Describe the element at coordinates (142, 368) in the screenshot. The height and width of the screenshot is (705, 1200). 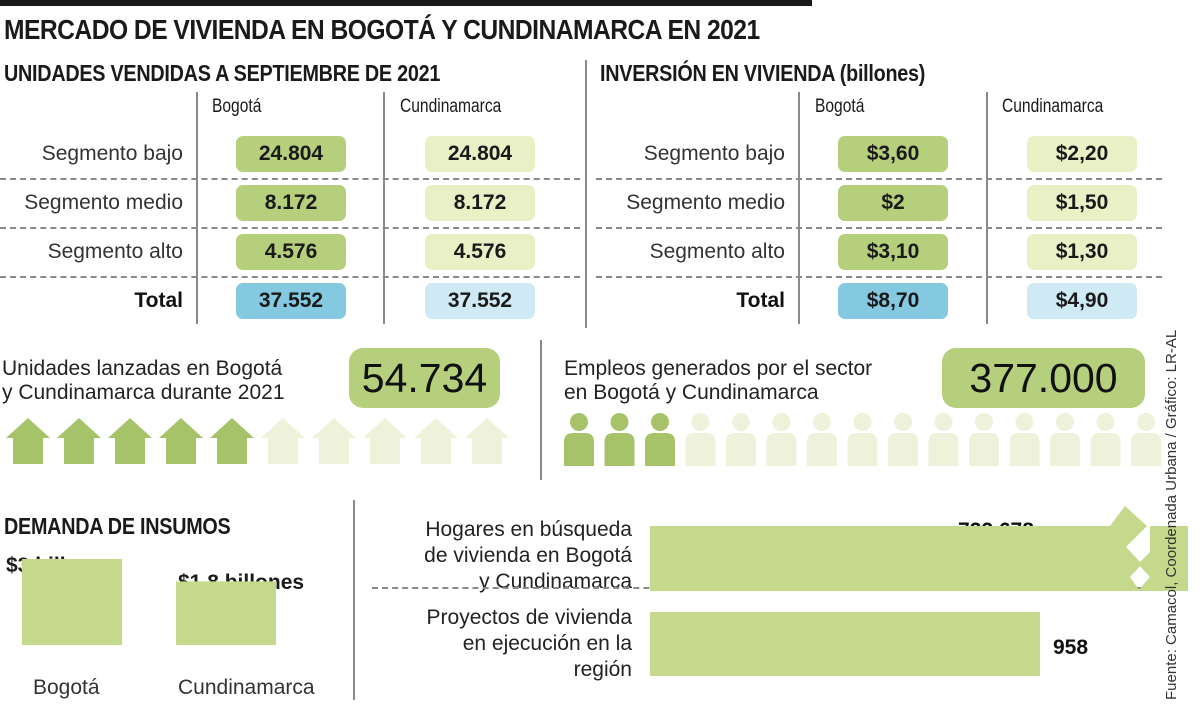
I see `launched-line-1: Unidades lanzadas en Bogotá` at that location.